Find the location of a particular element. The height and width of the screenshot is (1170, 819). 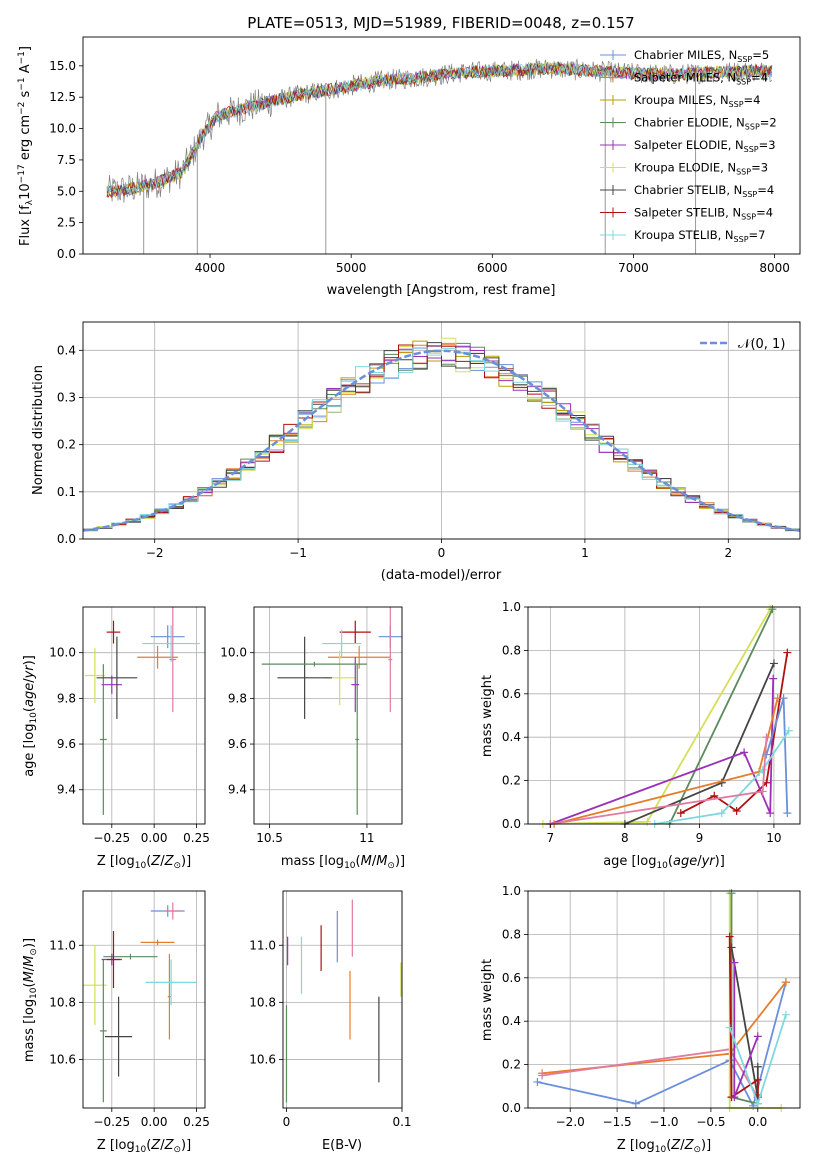

age-vs-mass-panel: 10.5 11 9.4 9.6 9.8 10.0 mass [log10(M/M⊙)] is located at coordinates (312, 738).